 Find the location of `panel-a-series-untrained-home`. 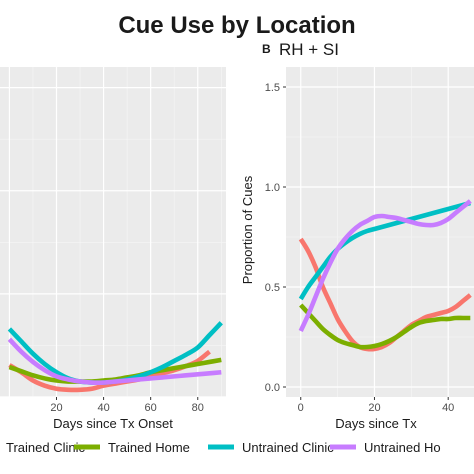

panel-a-series-untrained-home is located at coordinates (114, 361).